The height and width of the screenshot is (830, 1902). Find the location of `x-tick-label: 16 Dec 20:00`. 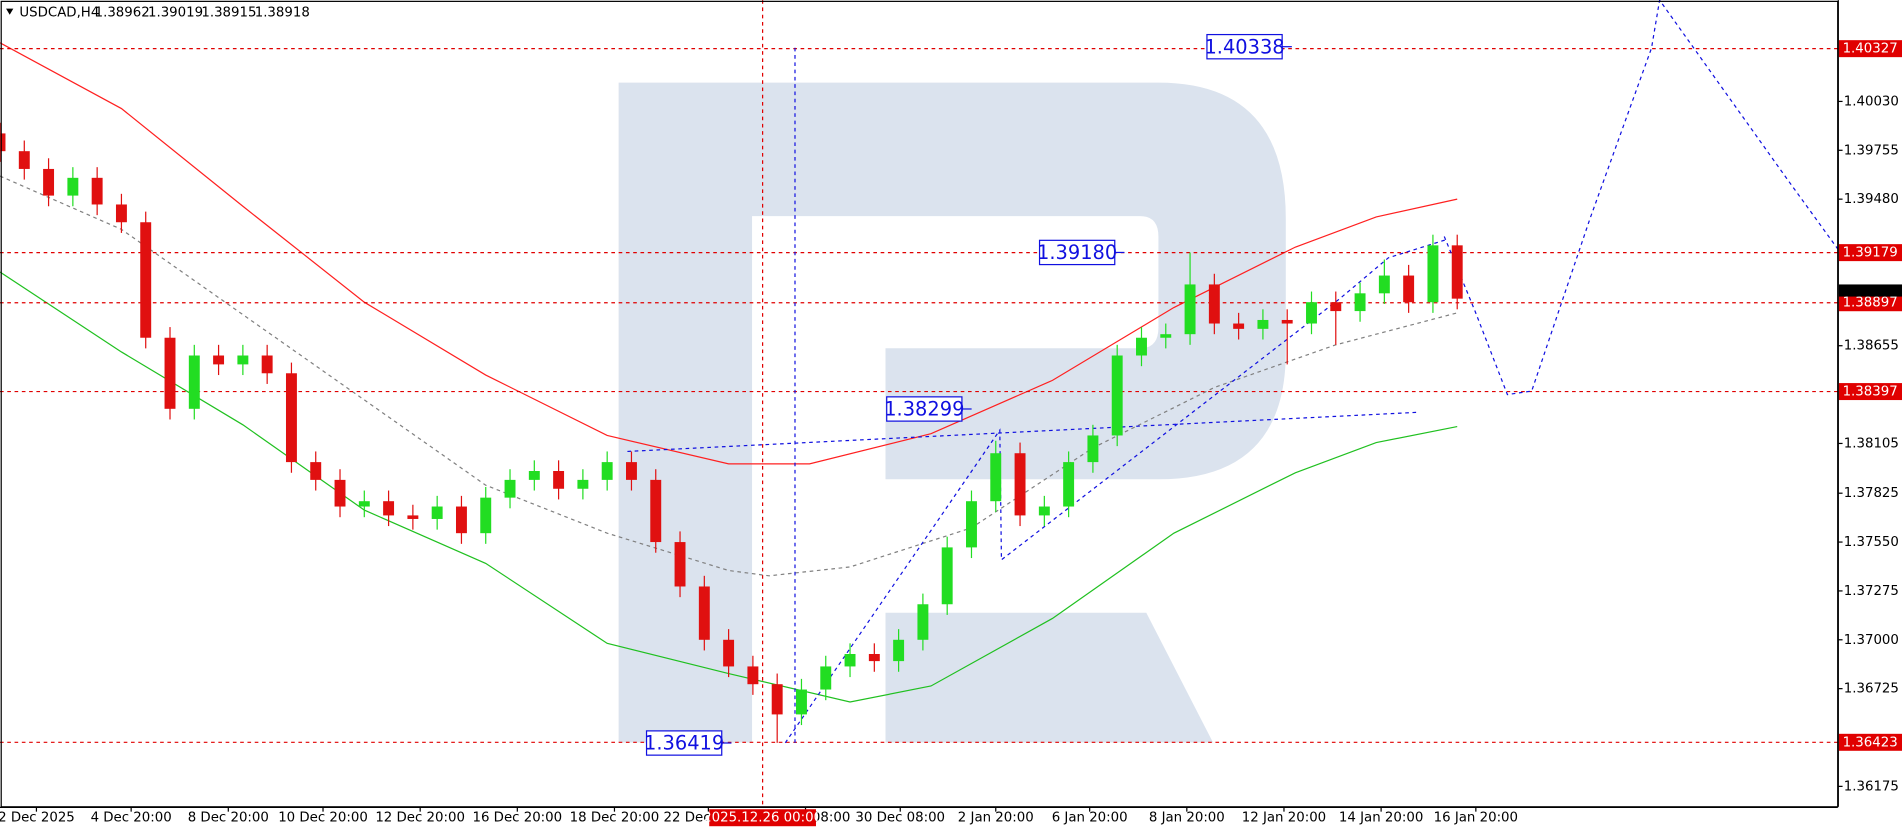

x-tick-label: 16 Dec 20:00 is located at coordinates (517, 818).